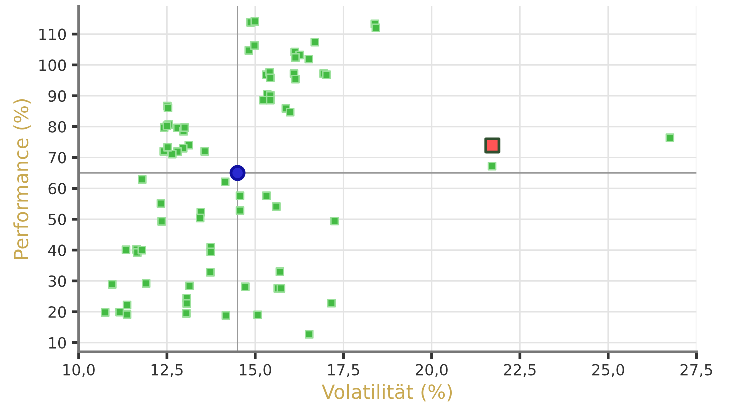 Image resolution: width=731 pixels, height=409 pixels. What do you see at coordinates (57, 343) in the screenshot?
I see `y-tick-label: 10` at bounding box center [57, 343].